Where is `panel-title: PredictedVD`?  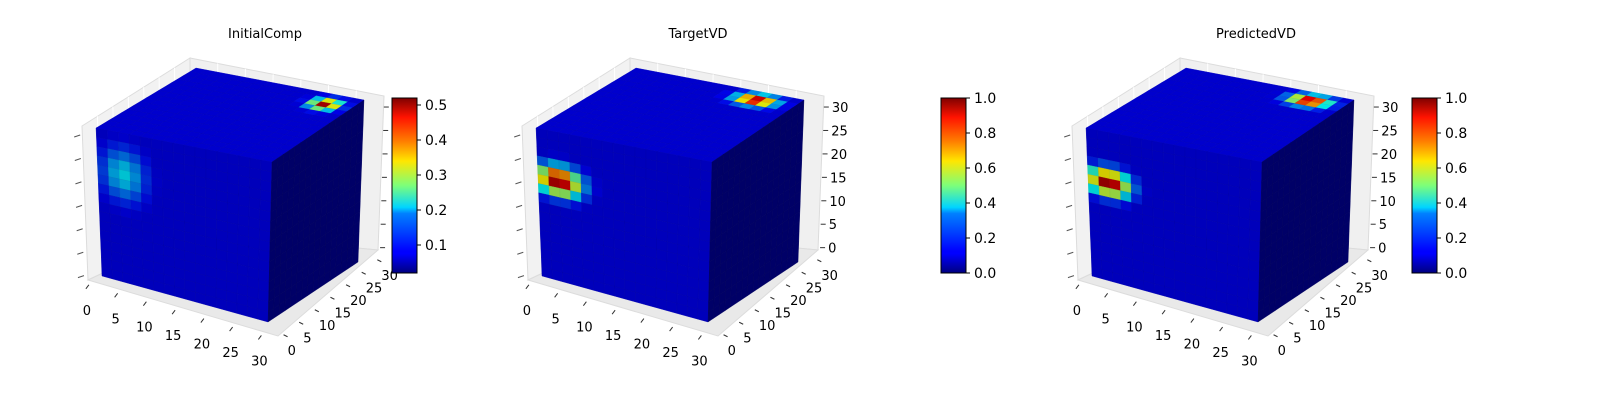 panel-title: PredictedVD is located at coordinates (1256, 34).